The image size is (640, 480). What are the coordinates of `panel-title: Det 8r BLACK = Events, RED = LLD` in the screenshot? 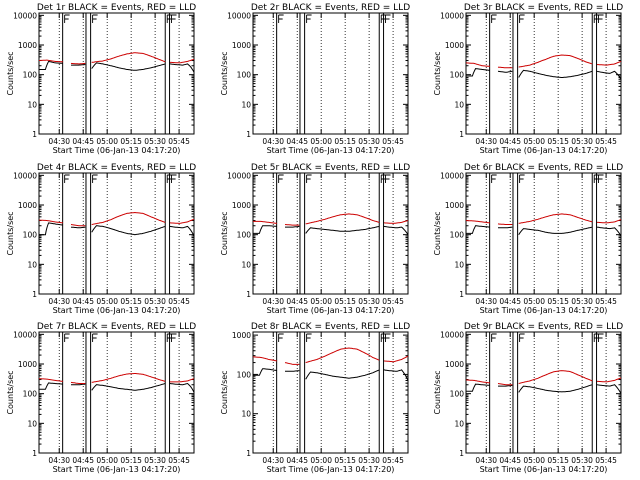 It's located at (330, 327).